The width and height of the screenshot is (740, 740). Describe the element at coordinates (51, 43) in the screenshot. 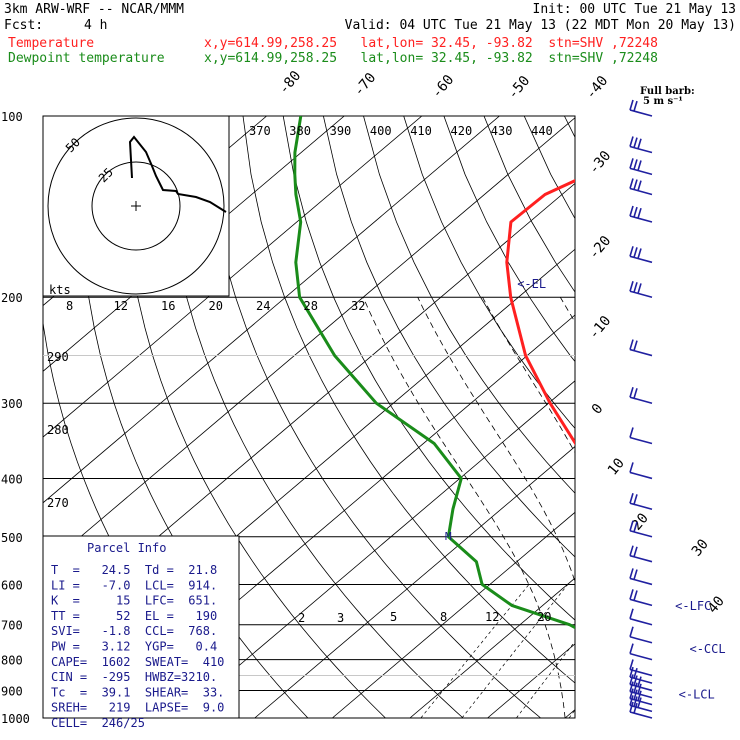

I see `legend-temperature-name: Temperature` at that location.